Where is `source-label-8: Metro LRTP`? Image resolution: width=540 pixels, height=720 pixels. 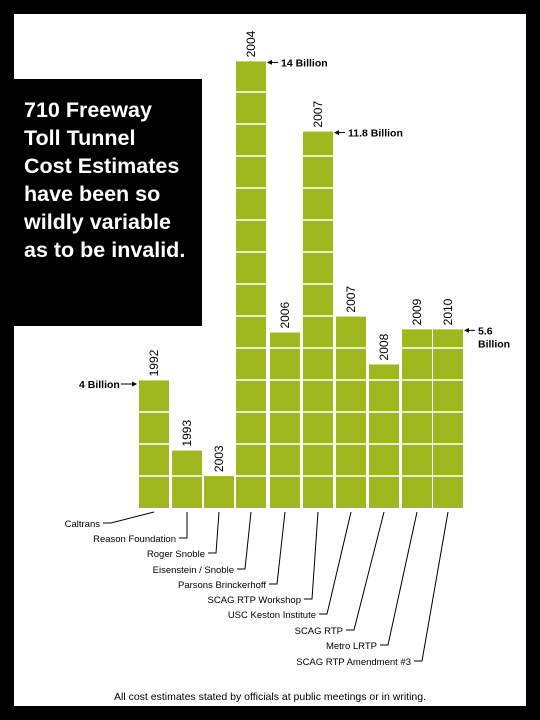 source-label-8: Metro LRTP is located at coordinates (351, 646).